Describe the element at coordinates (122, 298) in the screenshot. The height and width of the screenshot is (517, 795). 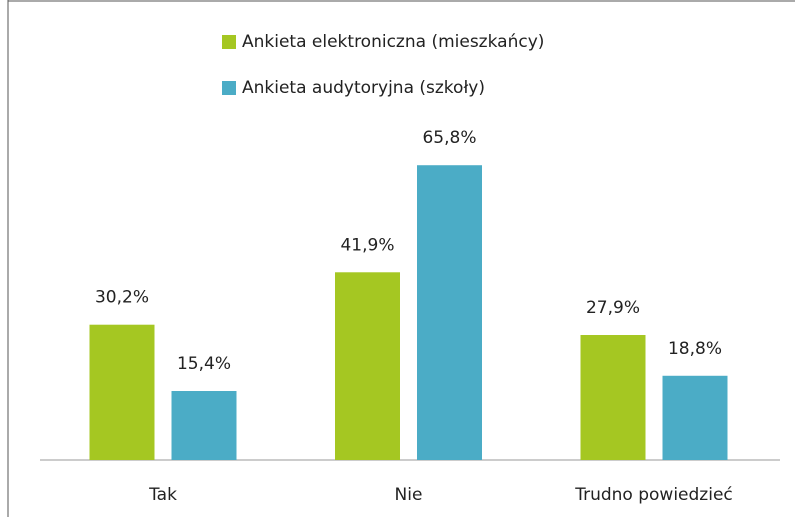
I see `data-label: 30,2%` at that location.